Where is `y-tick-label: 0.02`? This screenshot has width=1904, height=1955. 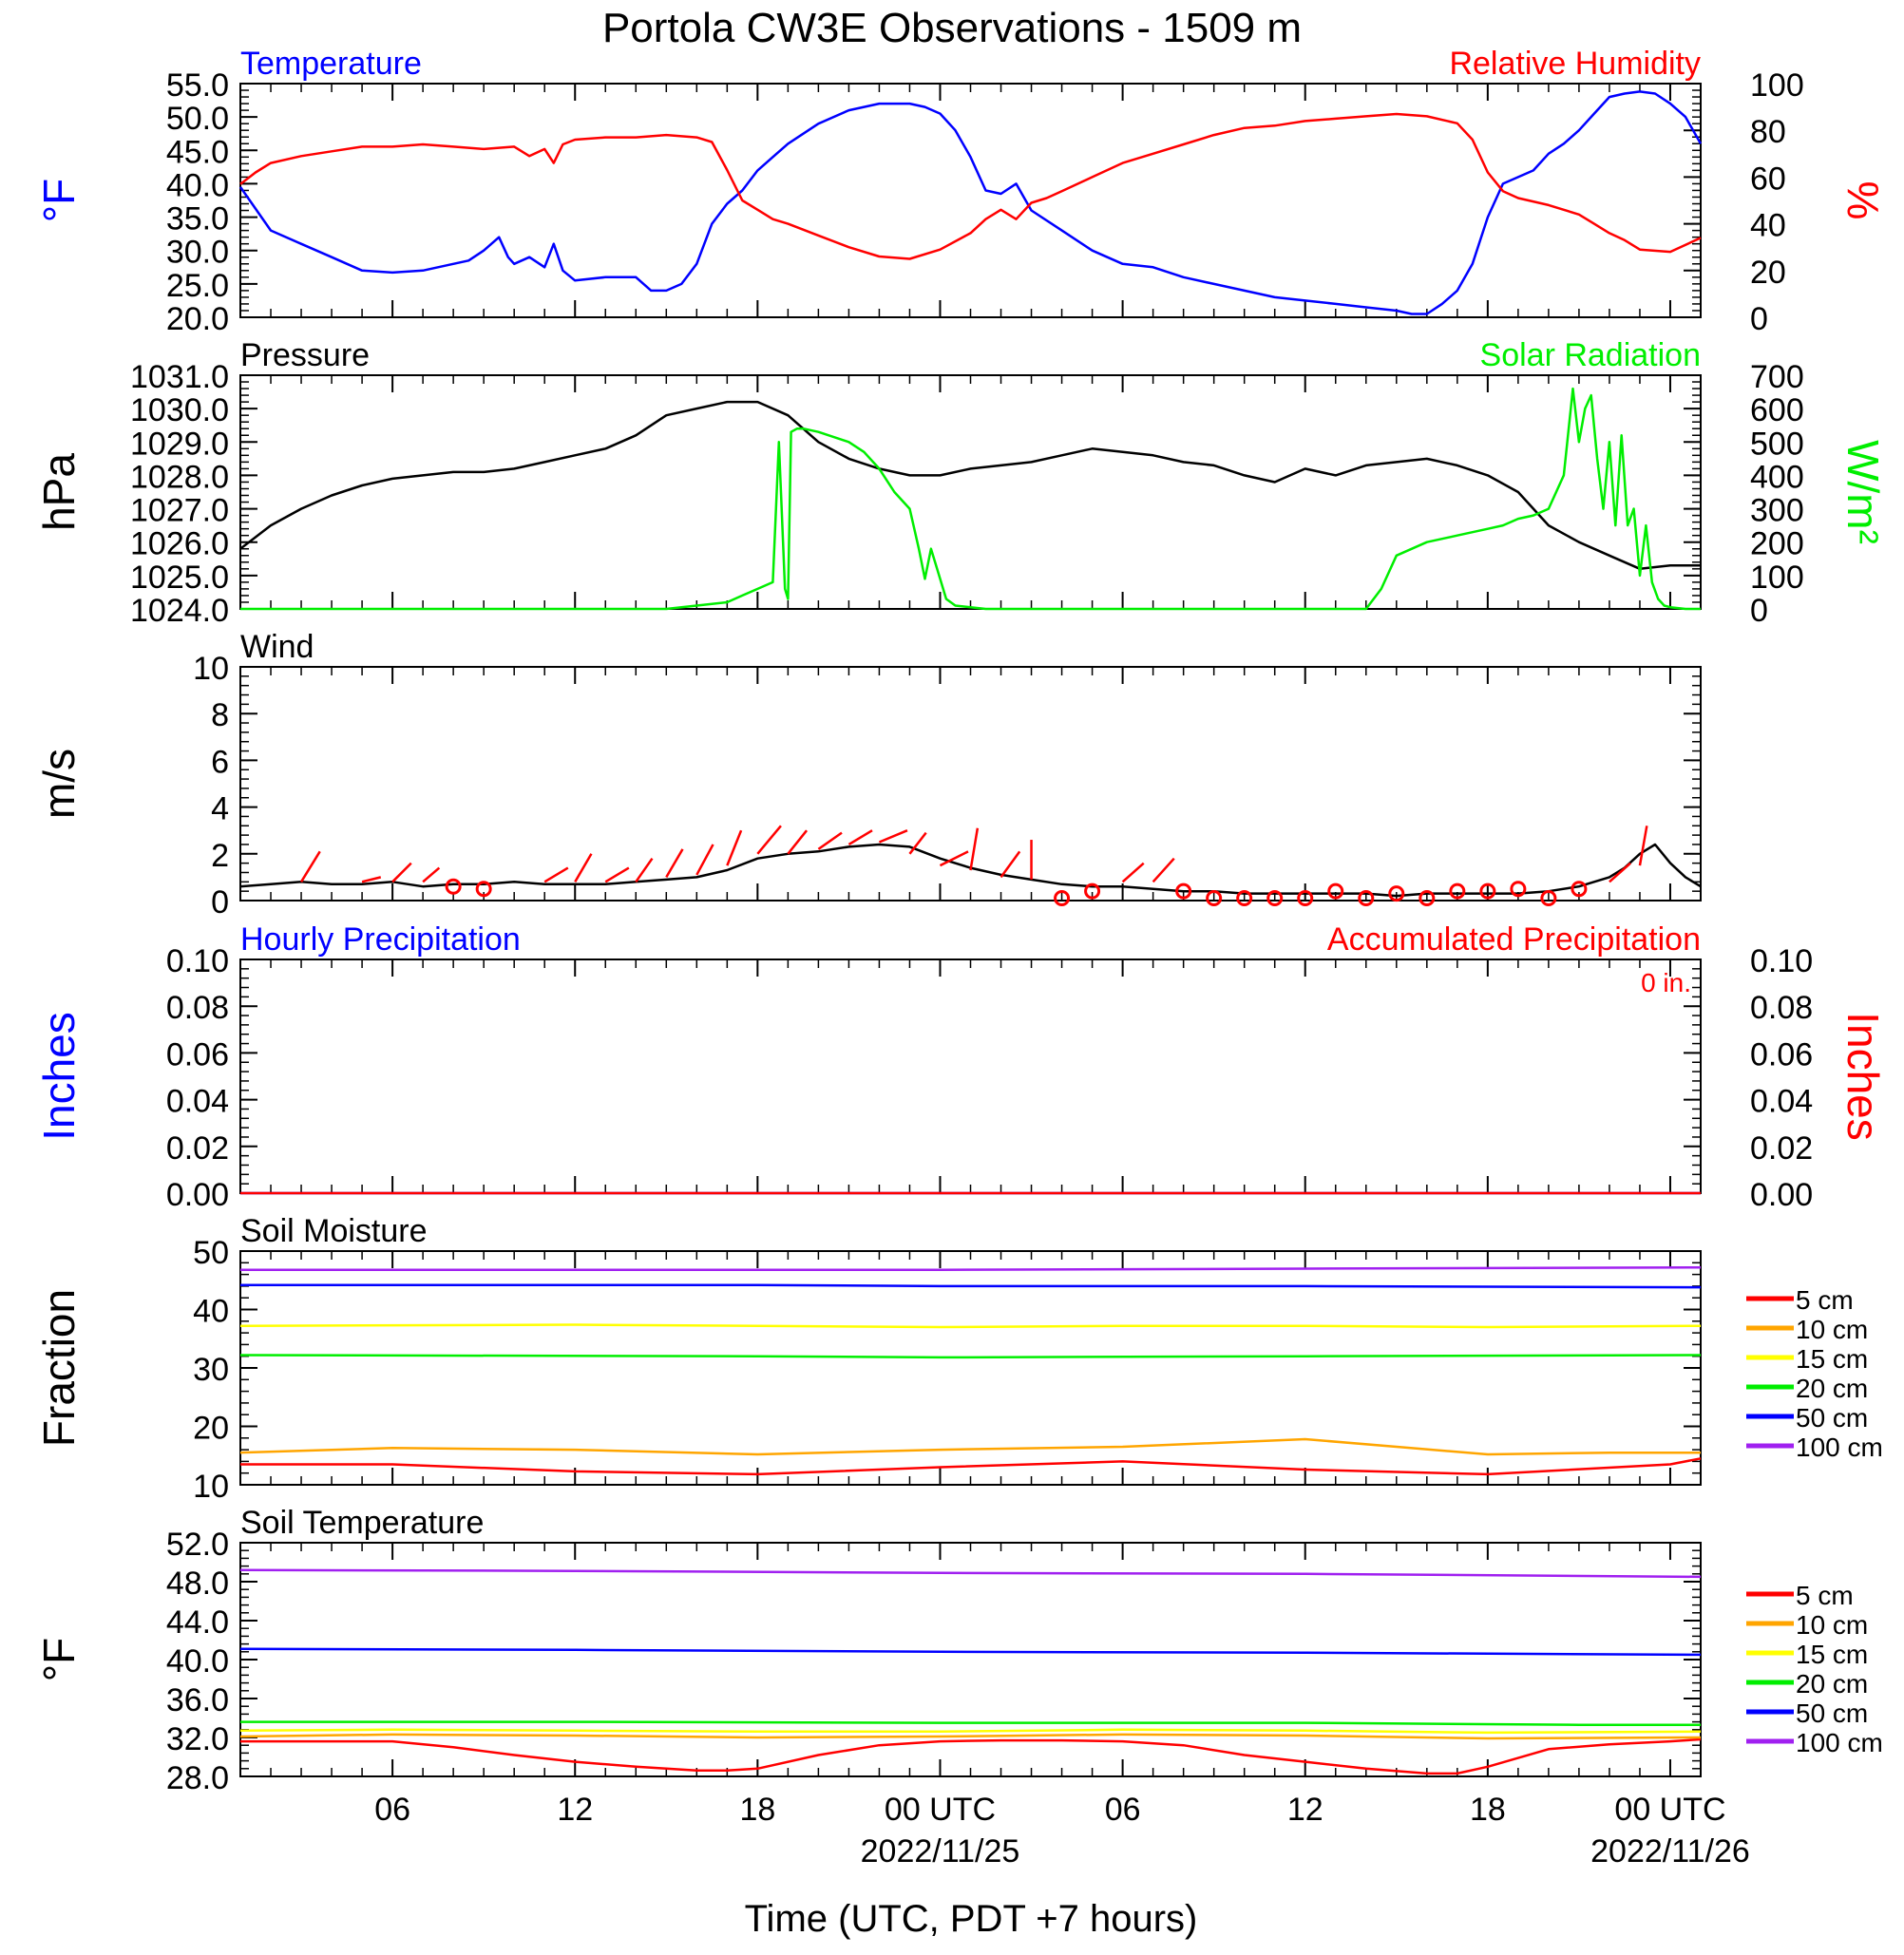 y-tick-label: 0.02 is located at coordinates (197, 1148).